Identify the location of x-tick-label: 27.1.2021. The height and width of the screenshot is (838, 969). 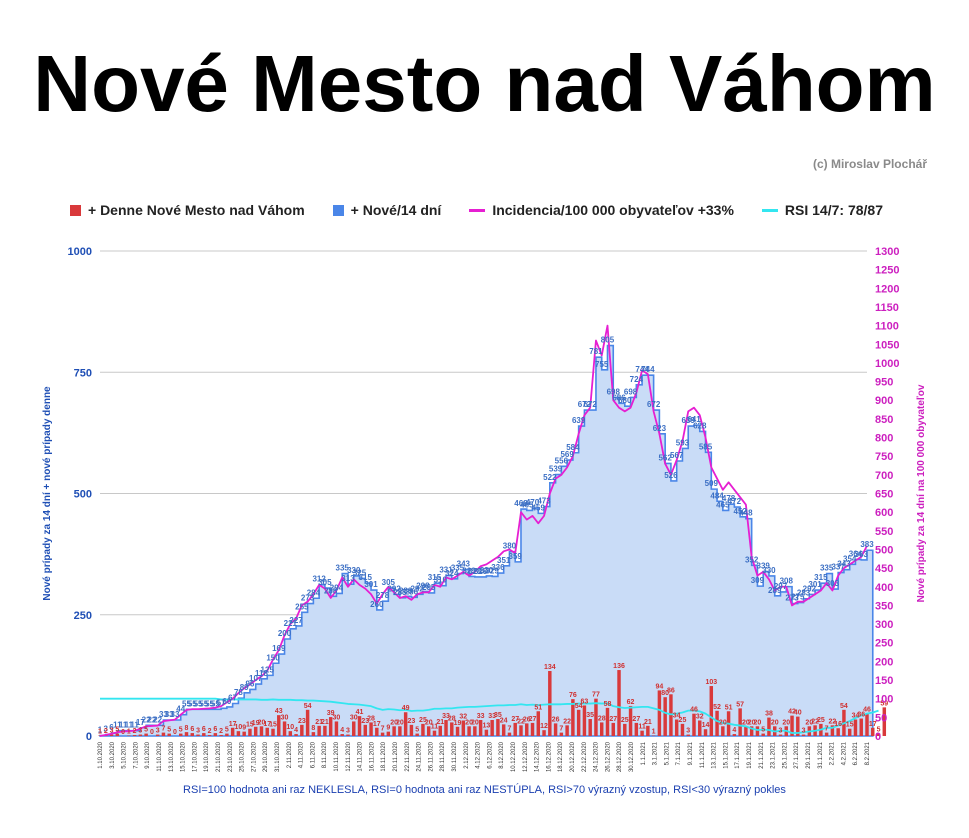
(797, 754).